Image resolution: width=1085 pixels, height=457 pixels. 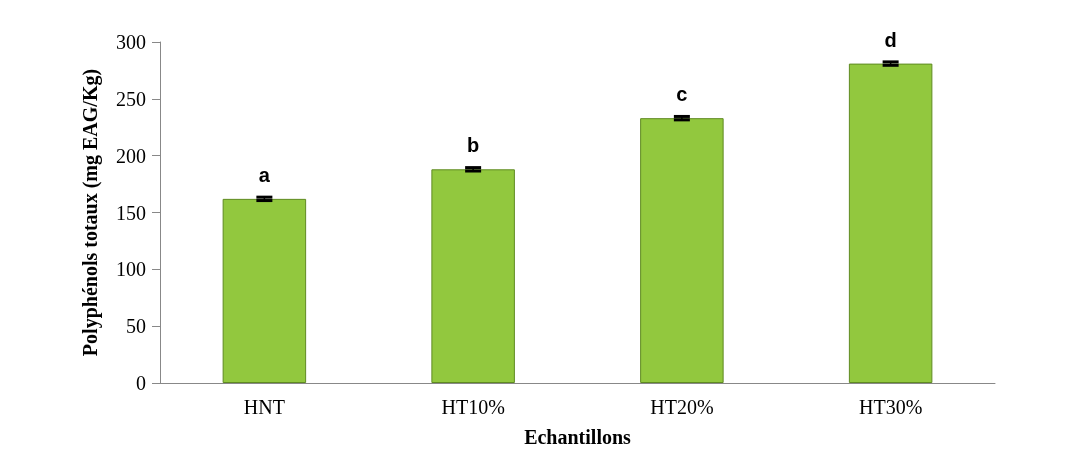 I want to click on x-tick-label: HT10%, so click(x=473, y=407).